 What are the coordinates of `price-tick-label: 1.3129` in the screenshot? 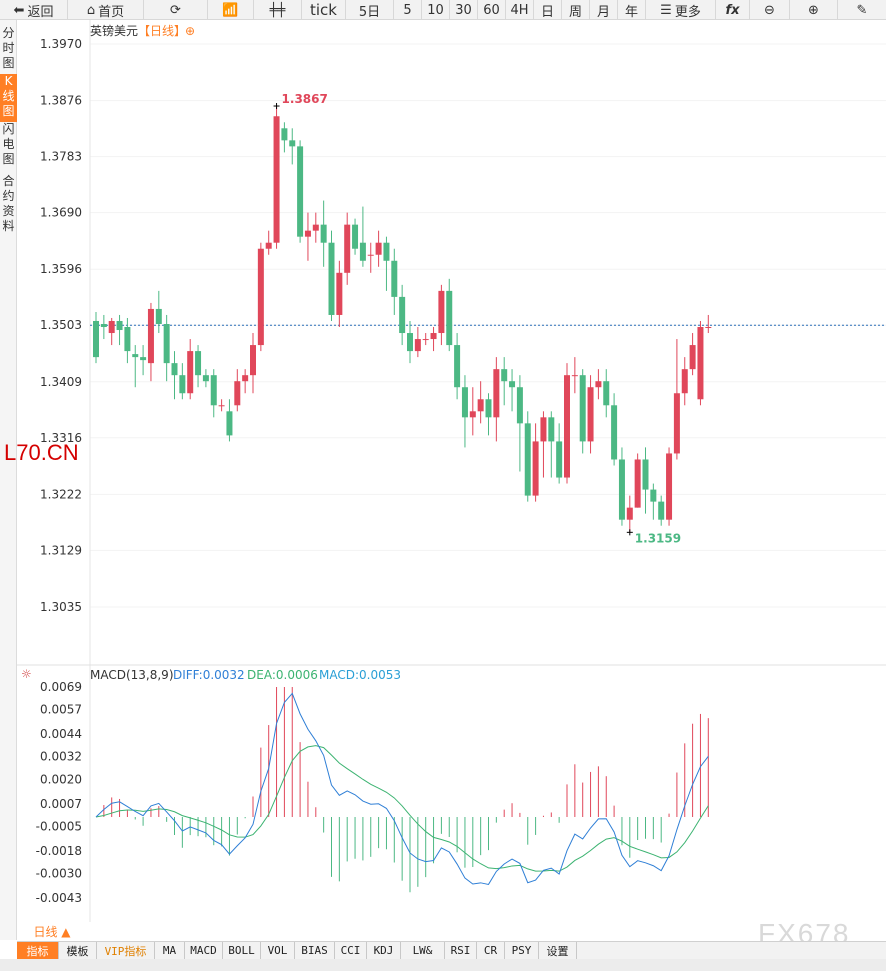 It's located at (61, 550).